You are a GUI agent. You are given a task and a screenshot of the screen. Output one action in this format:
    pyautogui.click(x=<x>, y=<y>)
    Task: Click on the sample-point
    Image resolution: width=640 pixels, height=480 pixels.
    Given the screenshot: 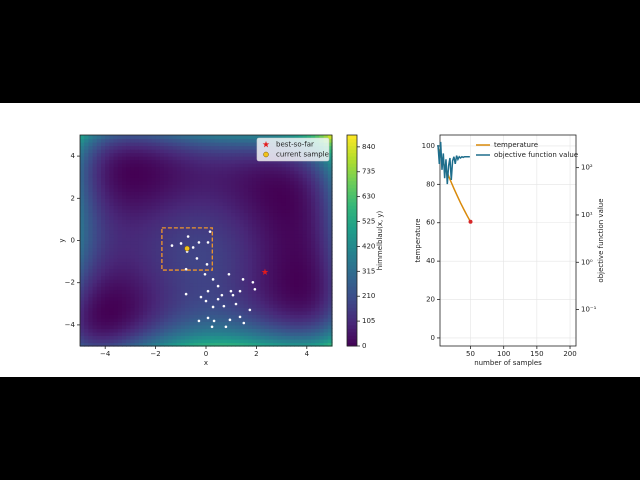 What is the action you would take?
    pyautogui.click(x=229, y=274)
    